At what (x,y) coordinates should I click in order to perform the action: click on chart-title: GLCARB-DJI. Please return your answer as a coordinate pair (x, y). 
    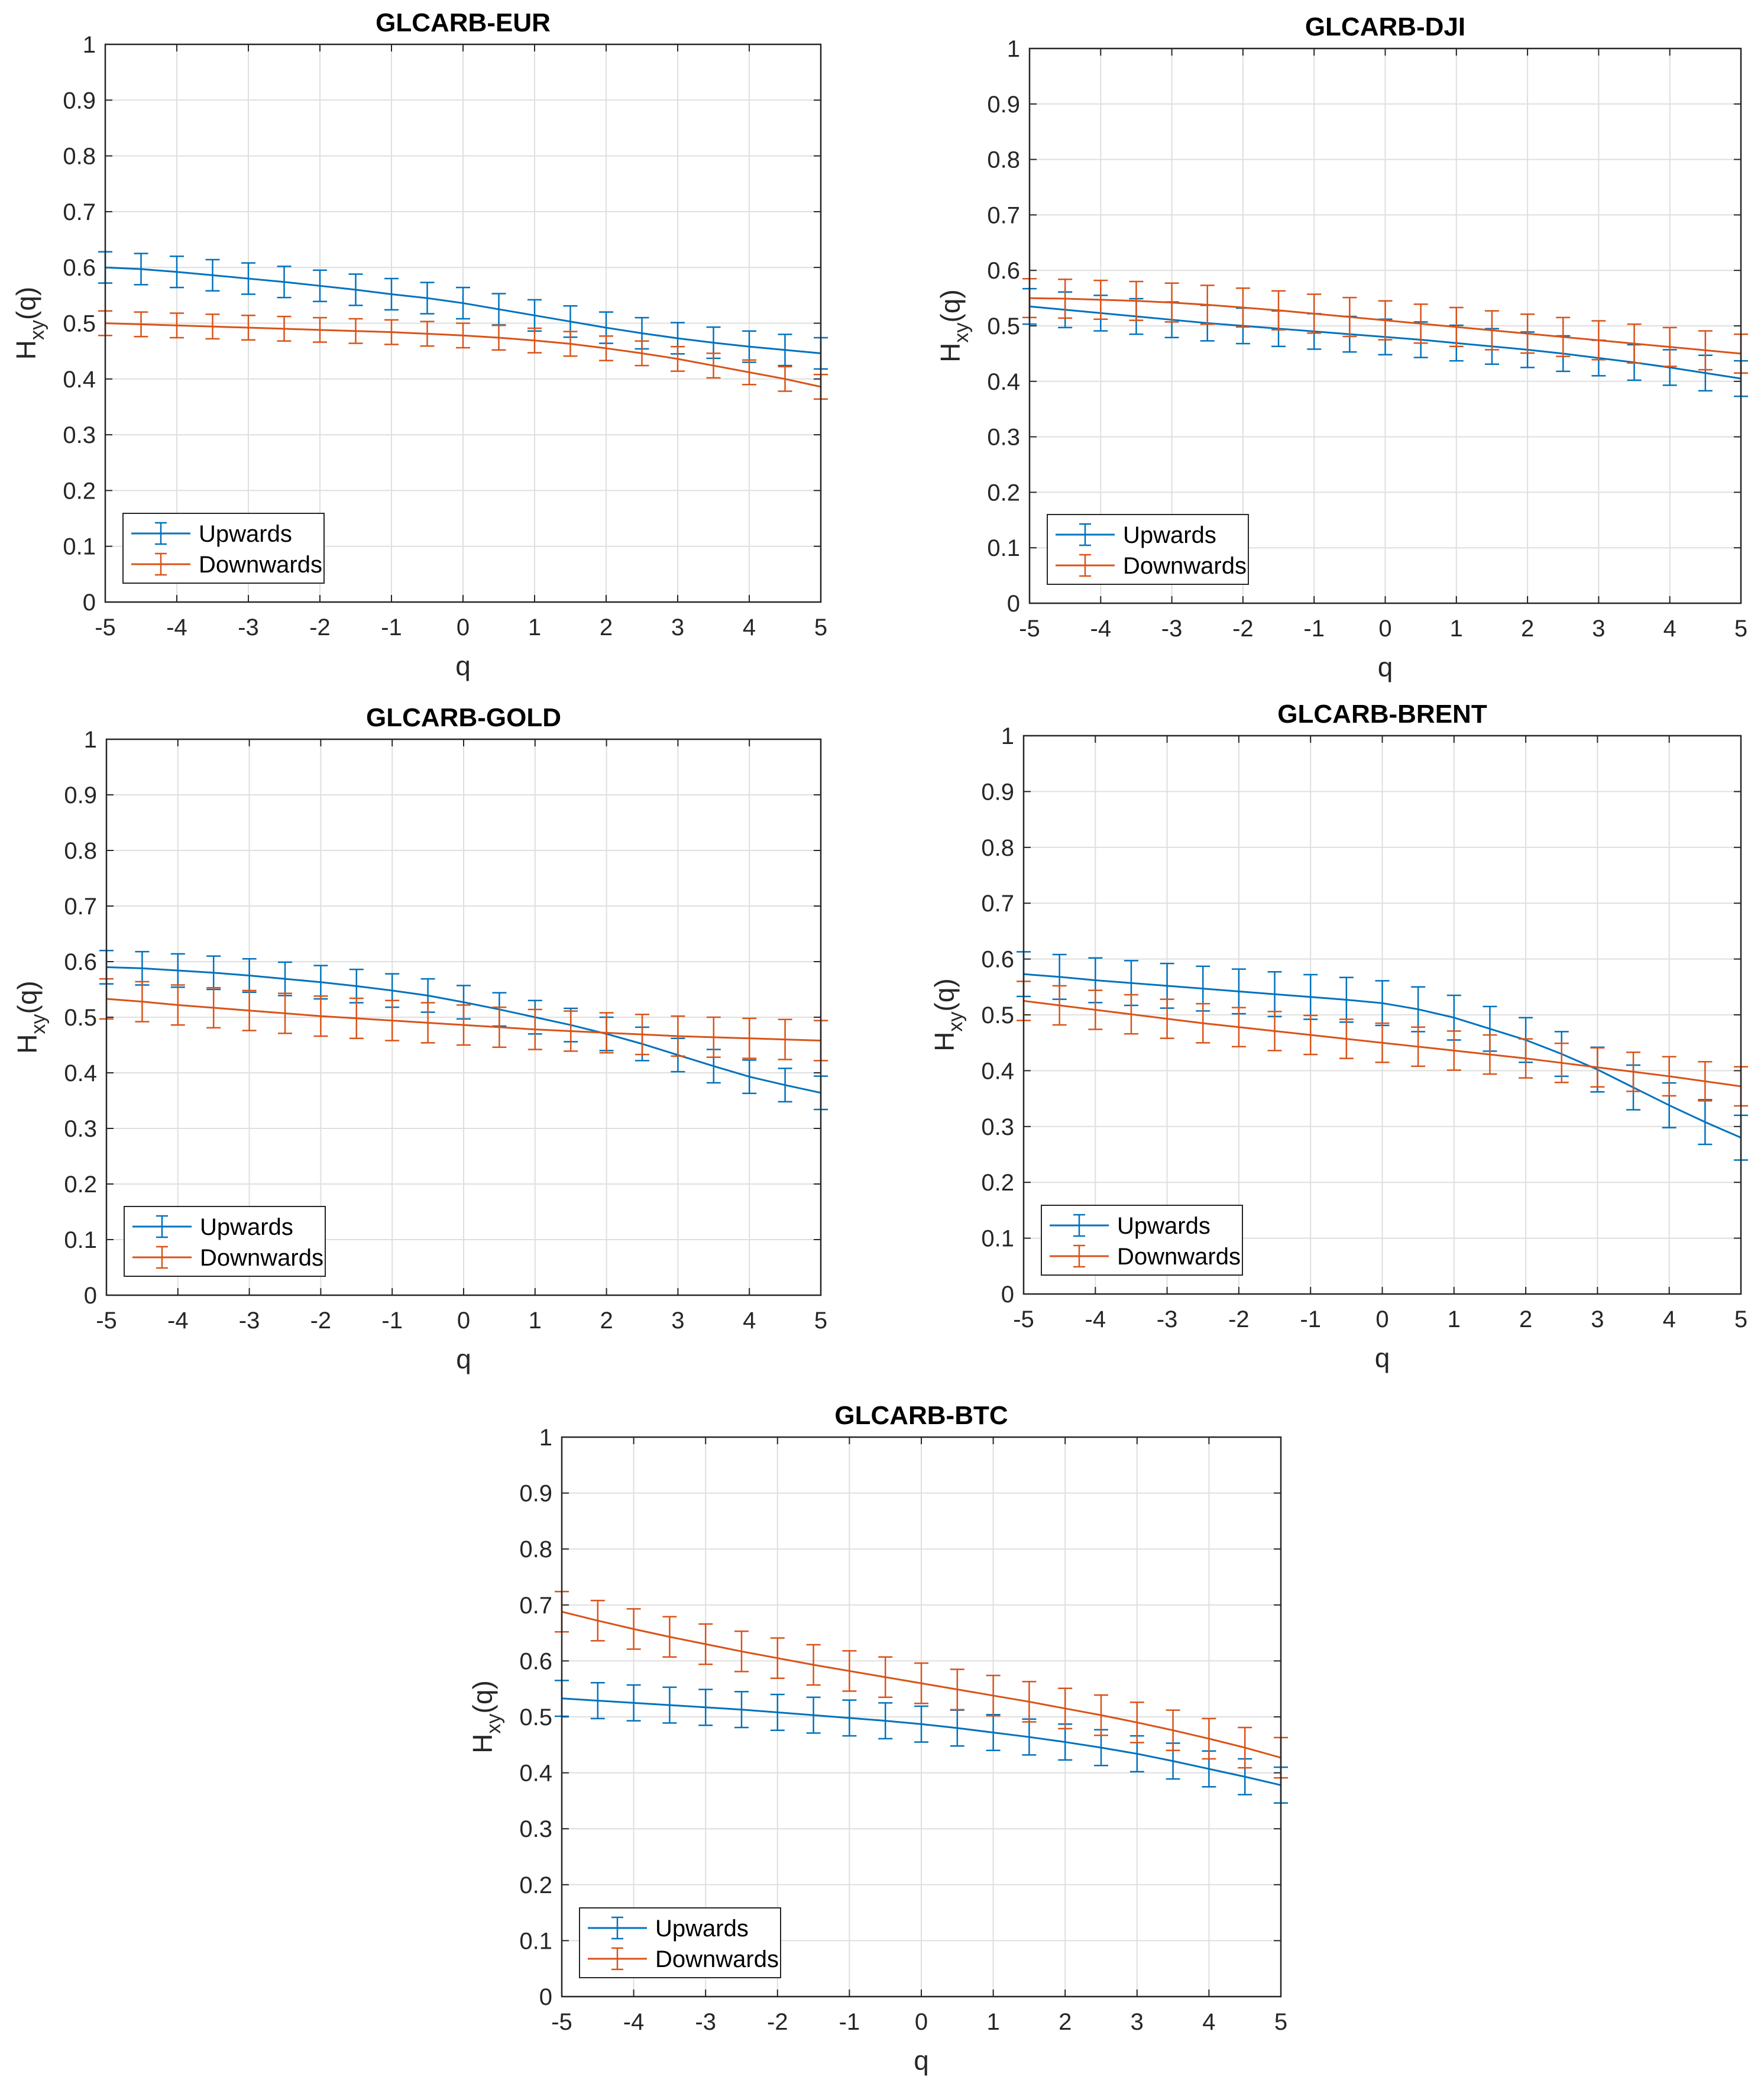
    Looking at the image, I should click on (1385, 26).